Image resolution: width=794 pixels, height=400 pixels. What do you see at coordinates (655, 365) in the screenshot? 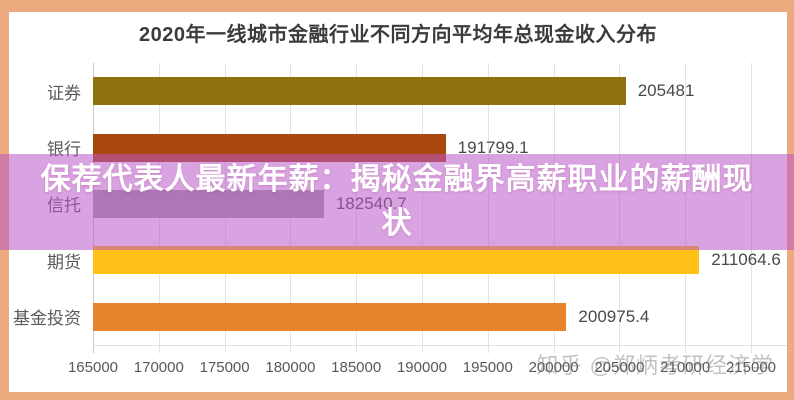
I see `watermark: 知乎 @郑炳考研经济学` at bounding box center [655, 365].